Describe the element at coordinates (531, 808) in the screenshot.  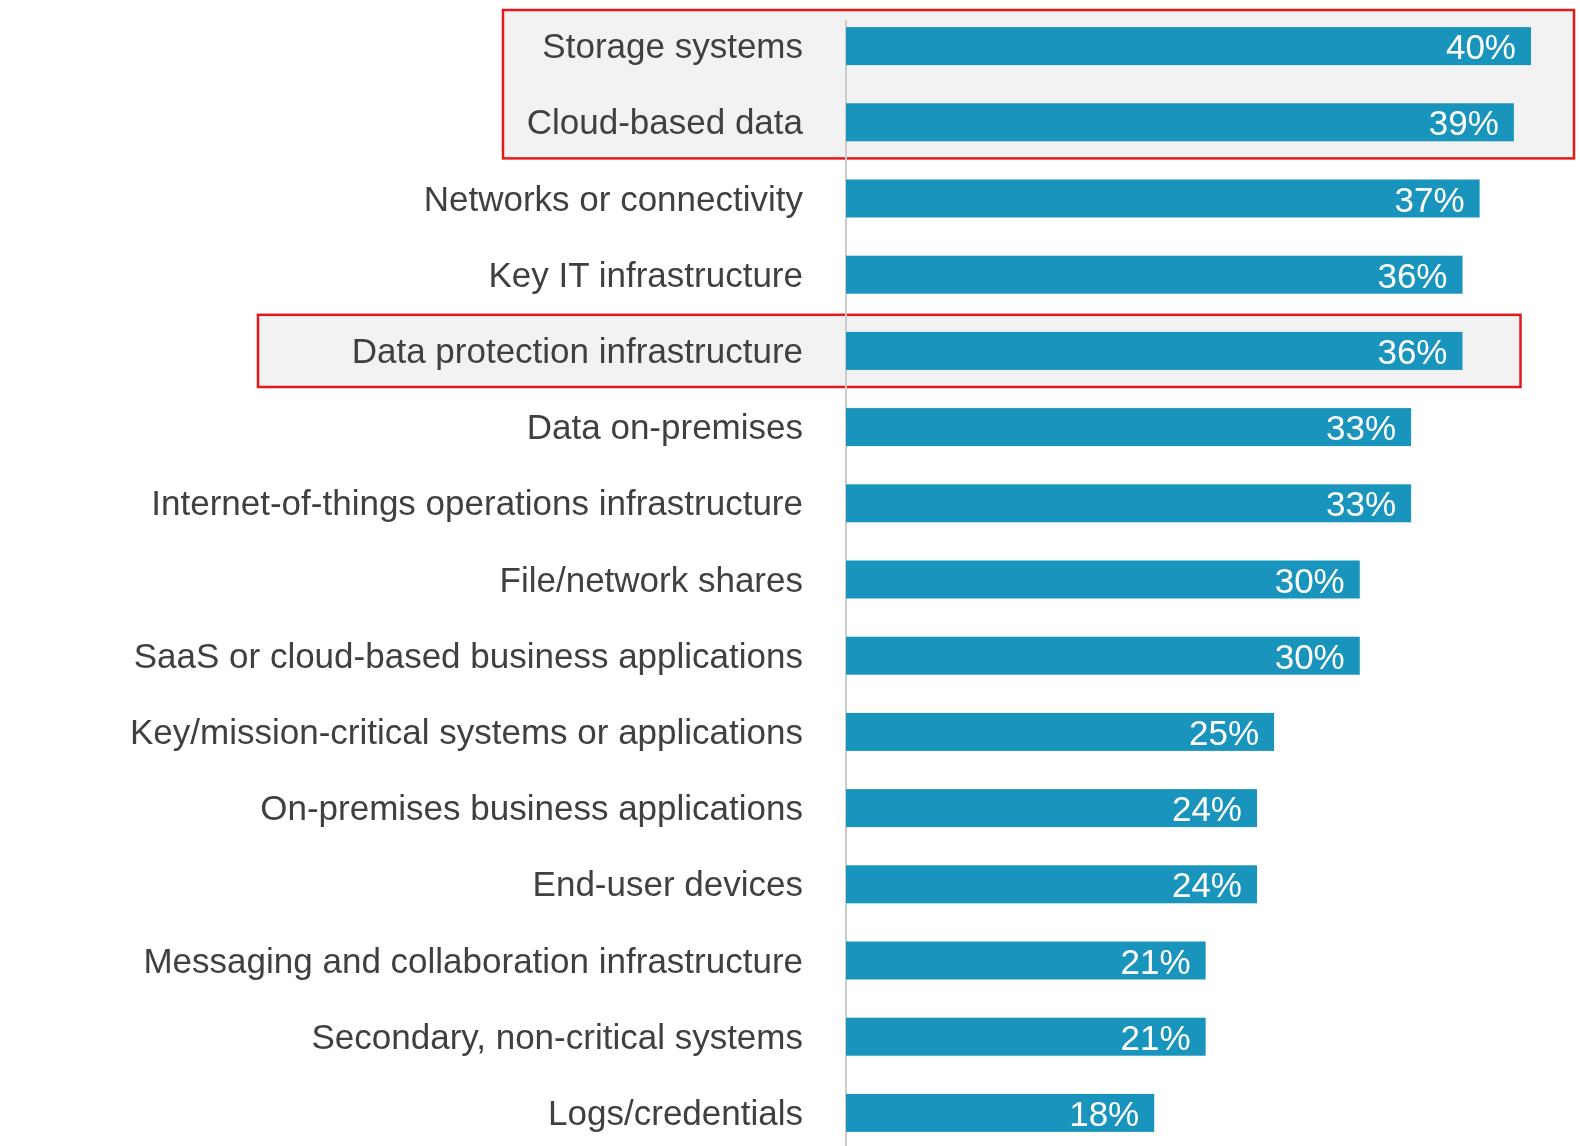
I see `y-tick-label: On-premises business applications` at that location.